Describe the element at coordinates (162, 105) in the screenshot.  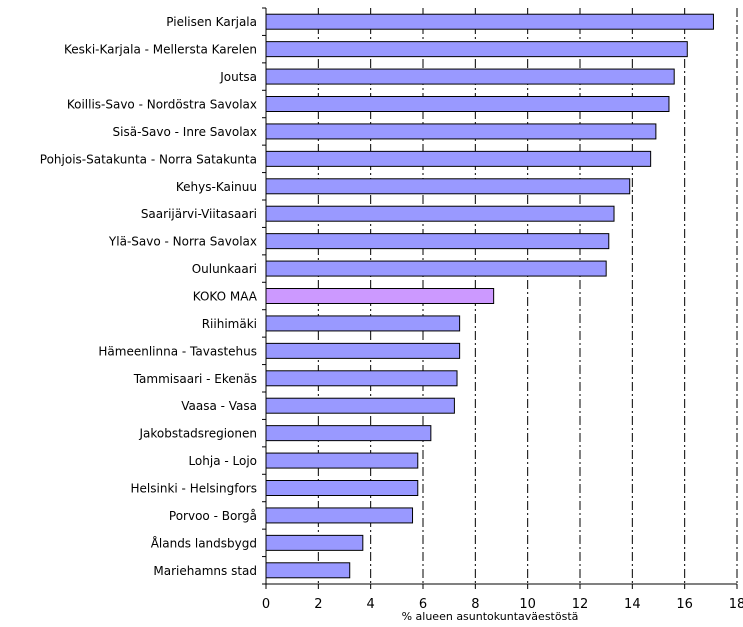
I see `category-label: Koillis-Savo - Nordöstra Savolax` at that location.